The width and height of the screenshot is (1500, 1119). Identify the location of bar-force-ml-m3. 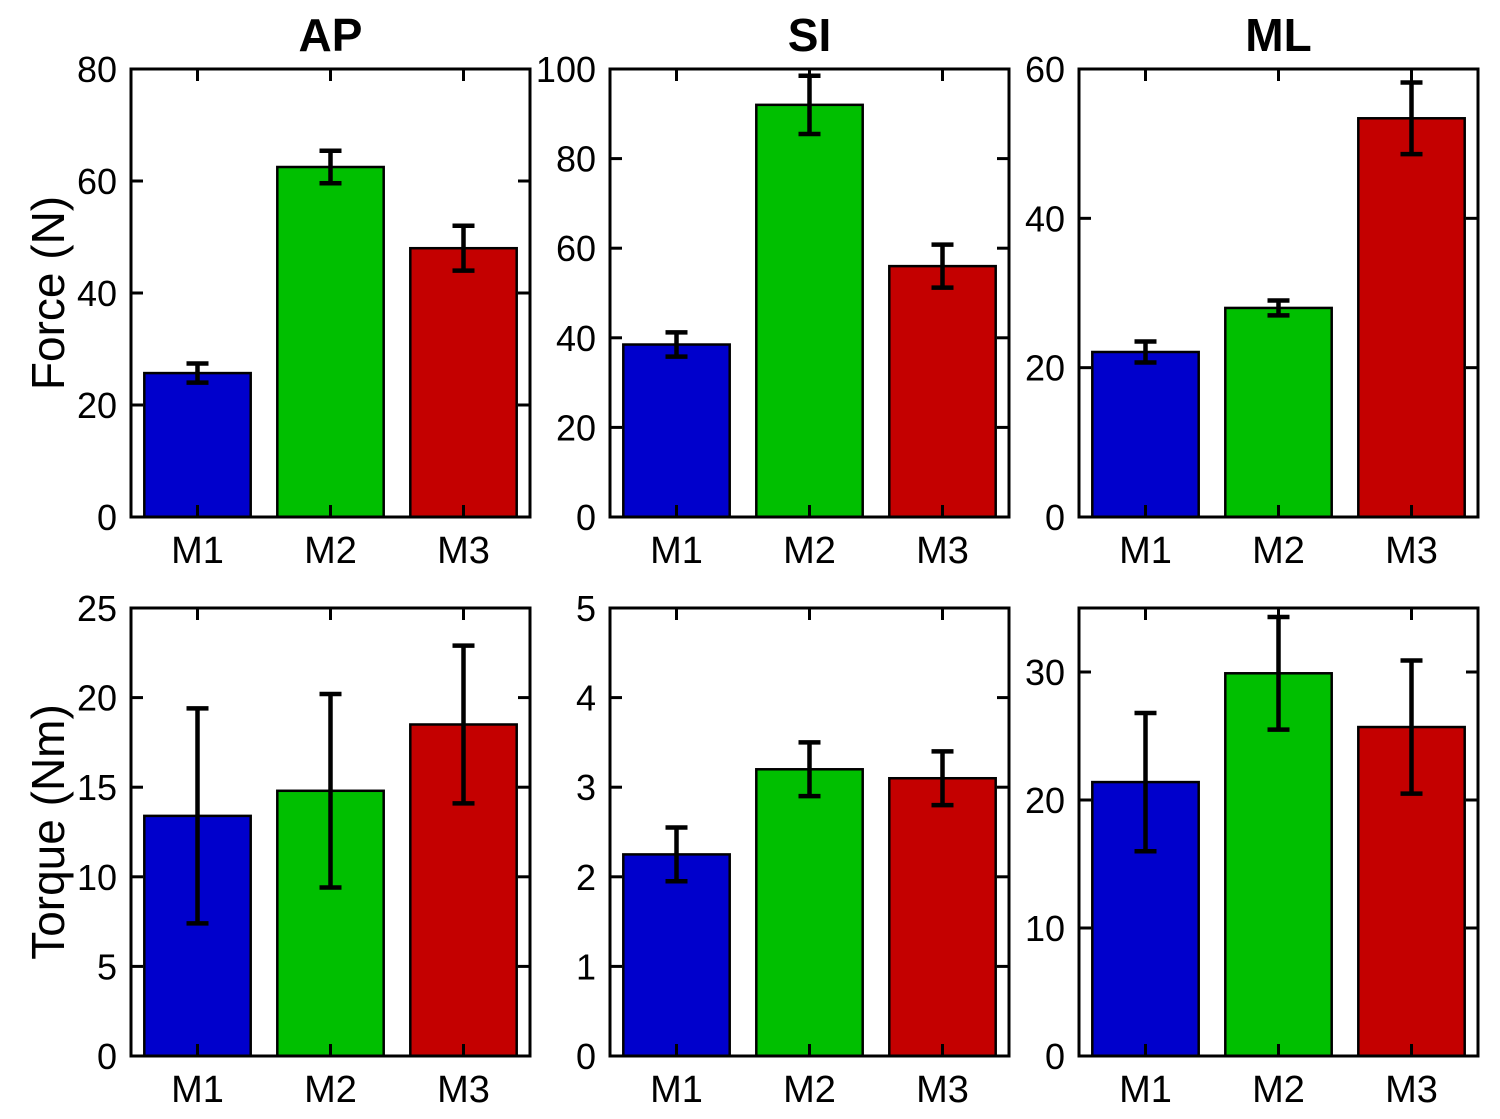
(1411, 318).